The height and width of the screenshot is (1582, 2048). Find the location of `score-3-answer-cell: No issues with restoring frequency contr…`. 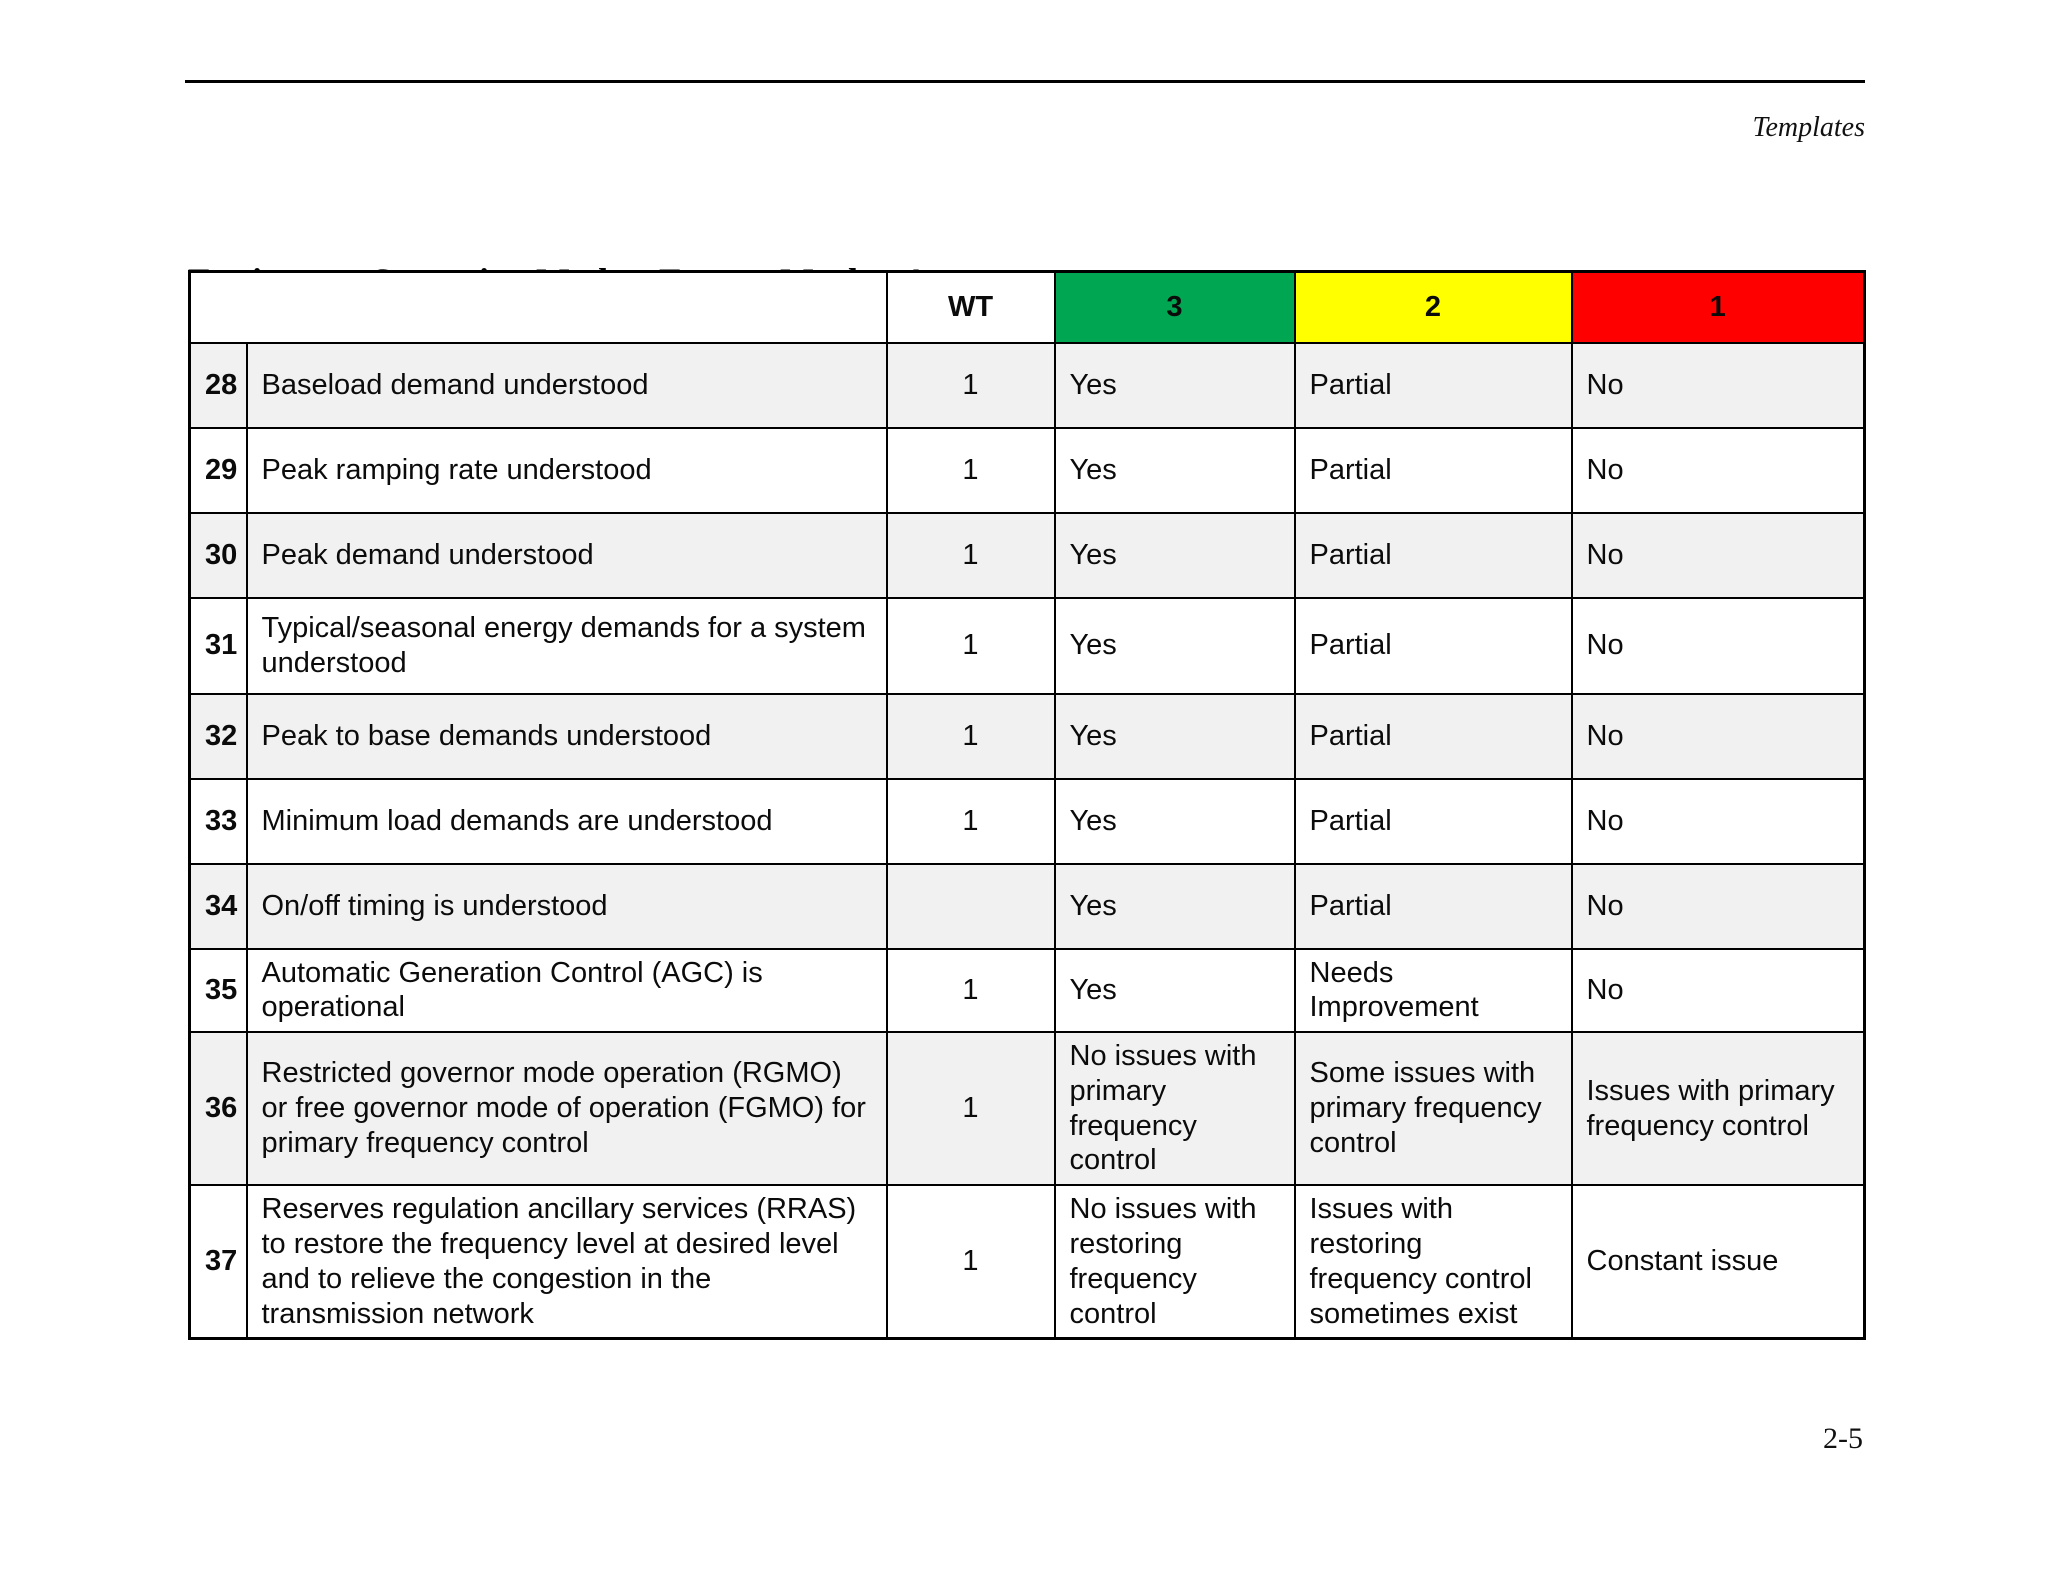

score-3-answer-cell: No issues with restoring frequency contr… is located at coordinates (1174, 1262).